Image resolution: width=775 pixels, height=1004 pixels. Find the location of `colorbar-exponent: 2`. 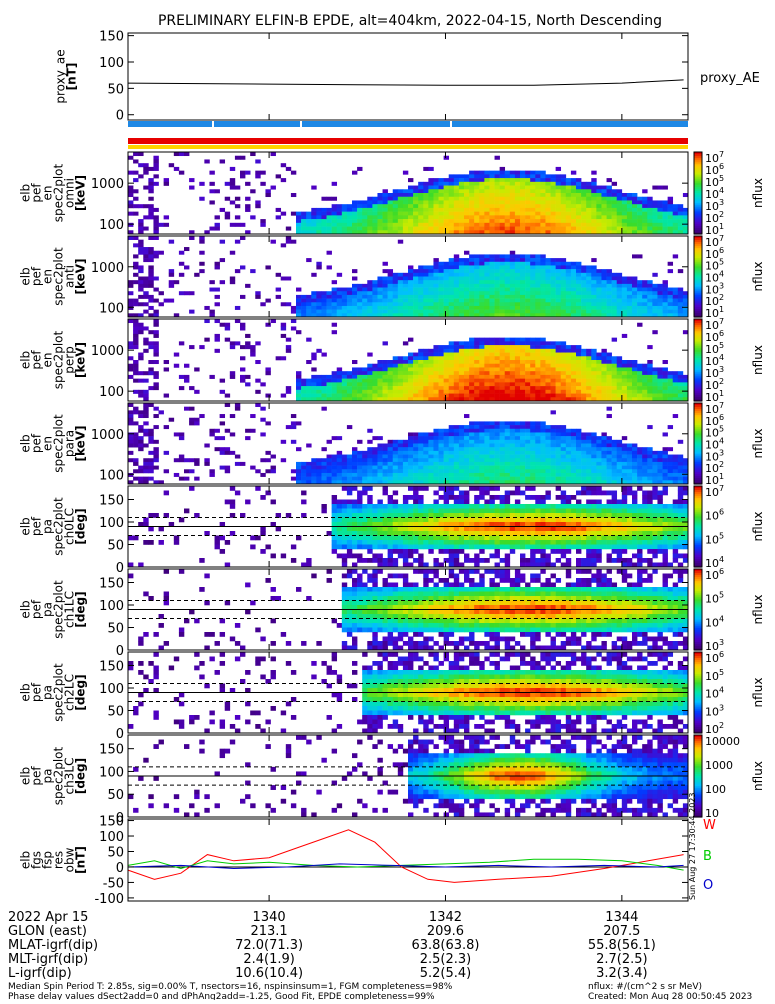

colorbar-exponent: 2 is located at coordinates (721, 464).